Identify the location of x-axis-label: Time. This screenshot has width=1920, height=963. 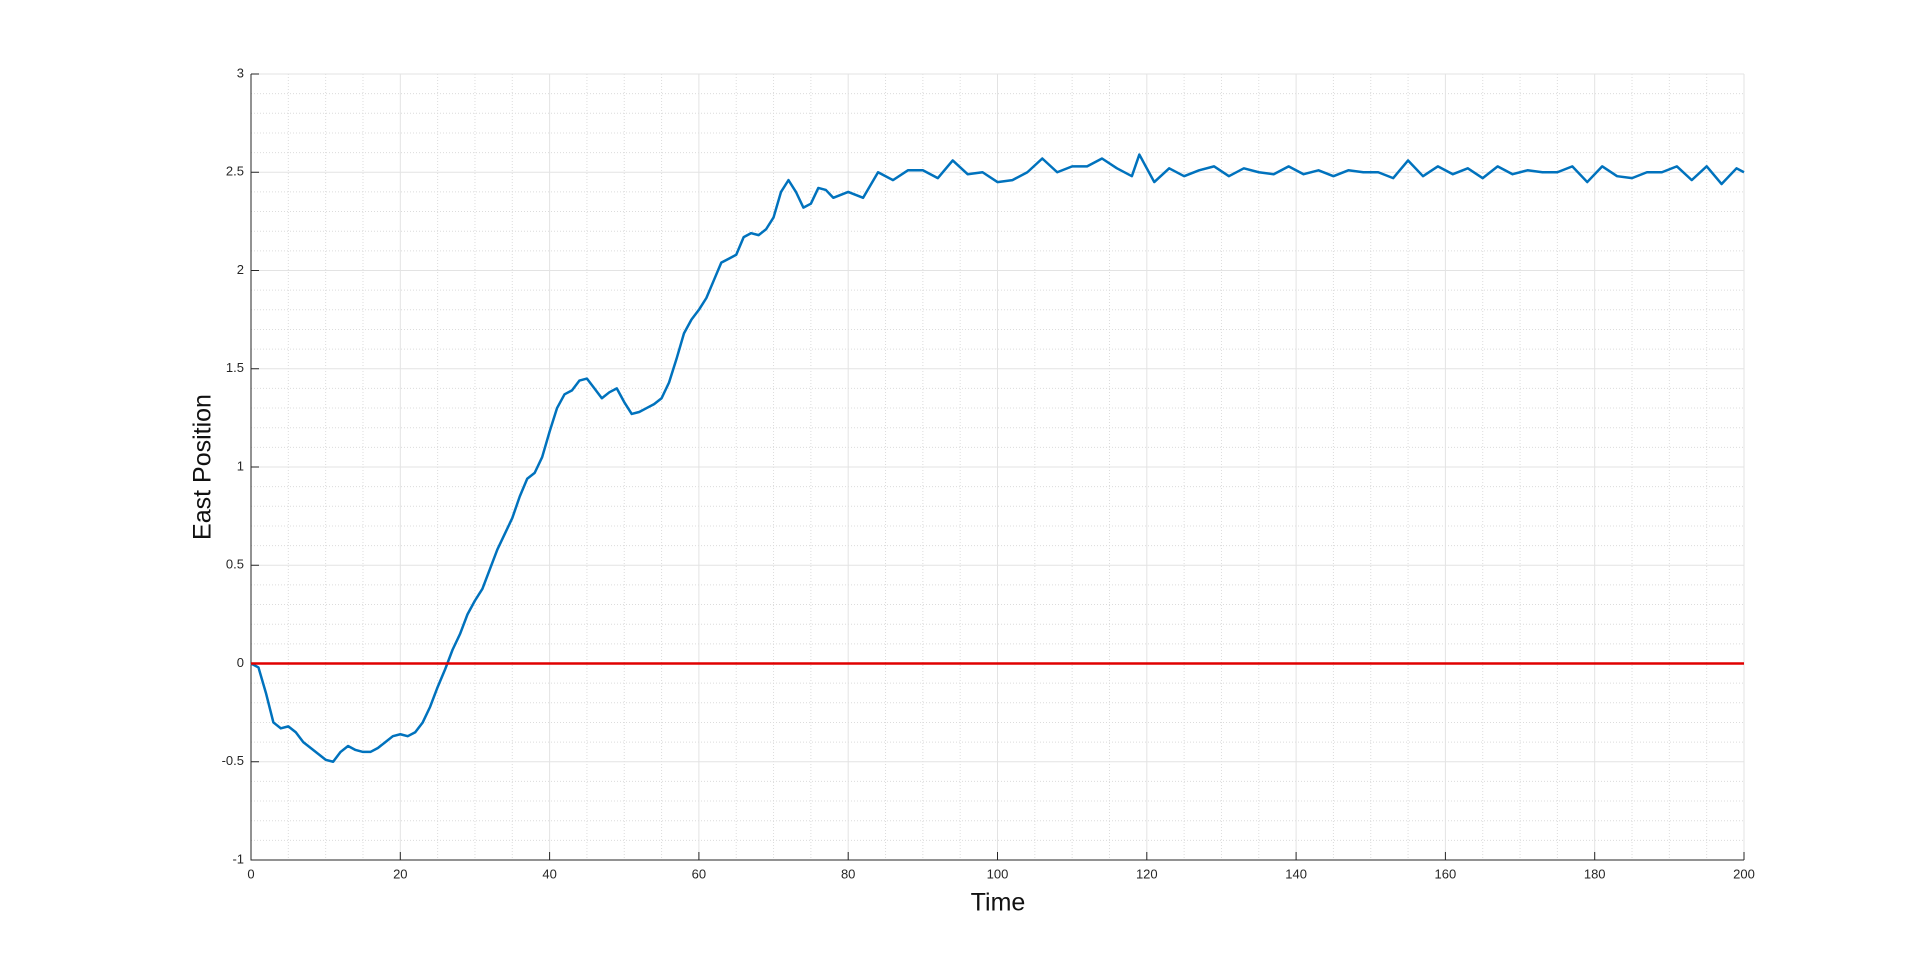
(998, 903).